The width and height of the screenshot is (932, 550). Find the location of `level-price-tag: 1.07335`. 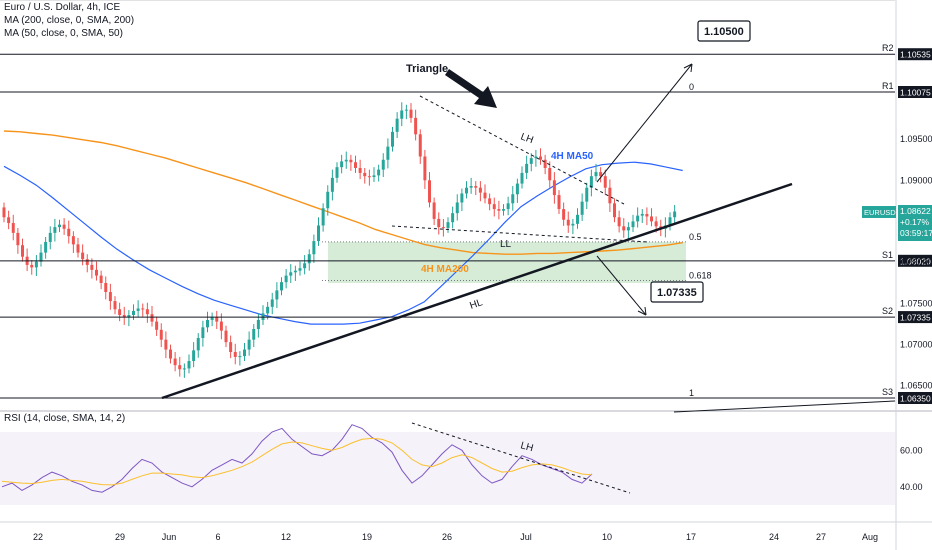

level-price-tag: 1.07335 is located at coordinates (915, 317).